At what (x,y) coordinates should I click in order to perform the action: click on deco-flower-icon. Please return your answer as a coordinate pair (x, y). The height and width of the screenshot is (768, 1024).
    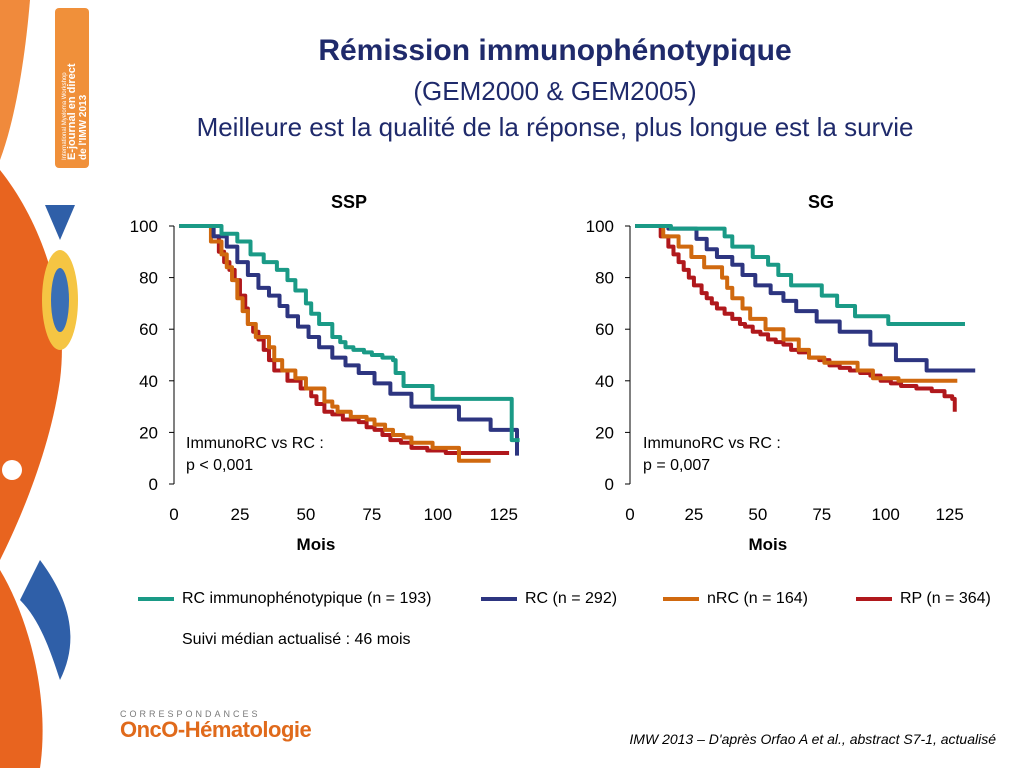
    Looking at the image, I should click on (12, 470).